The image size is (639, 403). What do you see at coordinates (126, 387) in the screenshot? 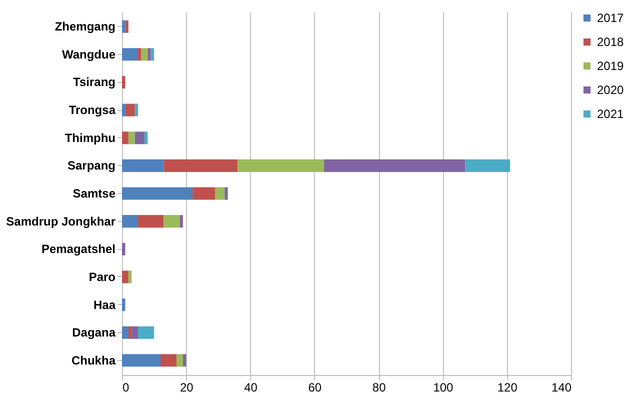
I see `x-tick-label: 0` at bounding box center [126, 387].